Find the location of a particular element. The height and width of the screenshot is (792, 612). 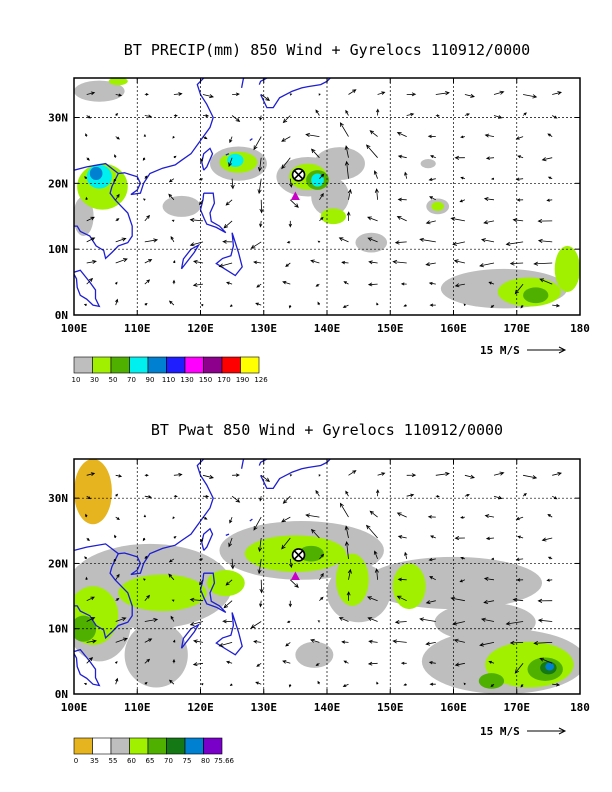

precip-colorbar-label: 130 is located at coordinates (186, 380).